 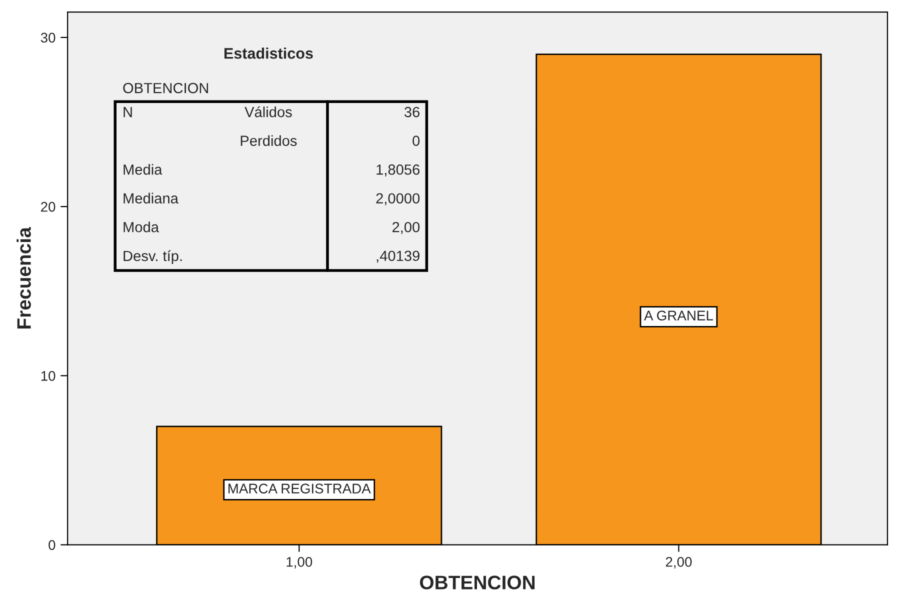 I want to click on x-tick-label: 1,00, so click(x=299, y=562).